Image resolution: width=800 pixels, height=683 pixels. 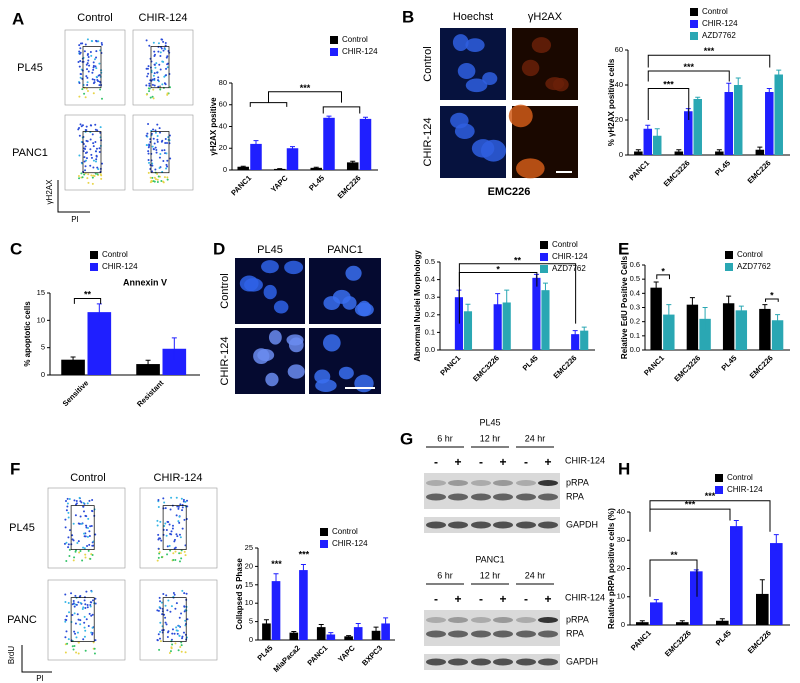 I want to click on y-tick-label: 60, so click(x=619, y=49).